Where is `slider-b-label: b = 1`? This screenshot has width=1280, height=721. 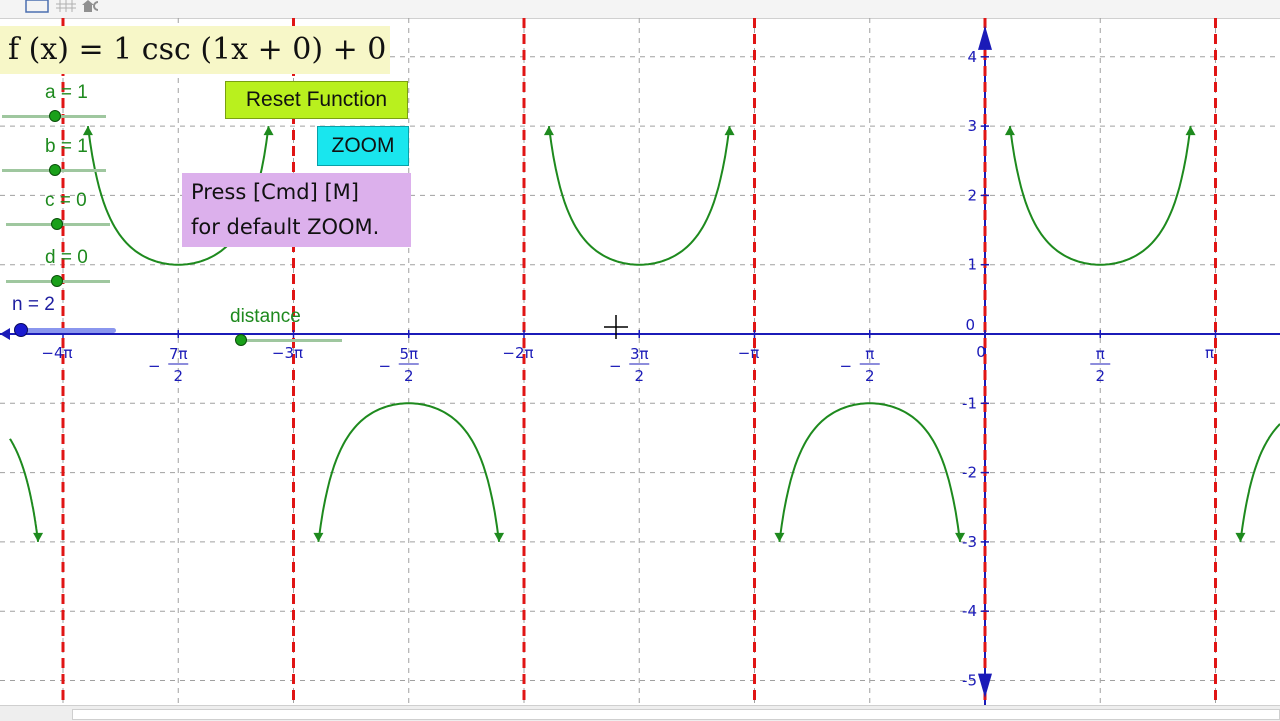 slider-b-label: b = 1 is located at coordinates (66, 146).